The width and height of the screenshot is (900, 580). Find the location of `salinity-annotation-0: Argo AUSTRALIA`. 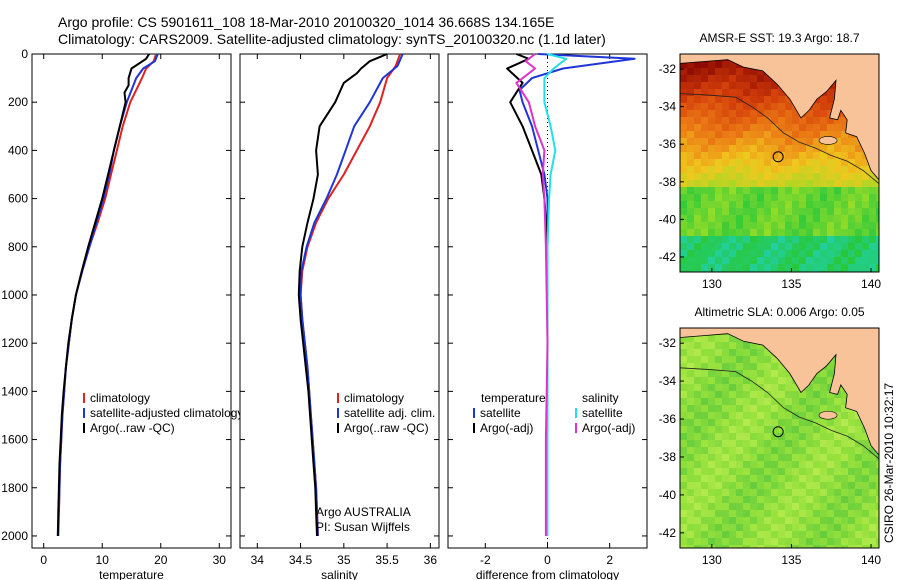

salinity-annotation-0: Argo AUSTRALIA is located at coordinates (363, 512).